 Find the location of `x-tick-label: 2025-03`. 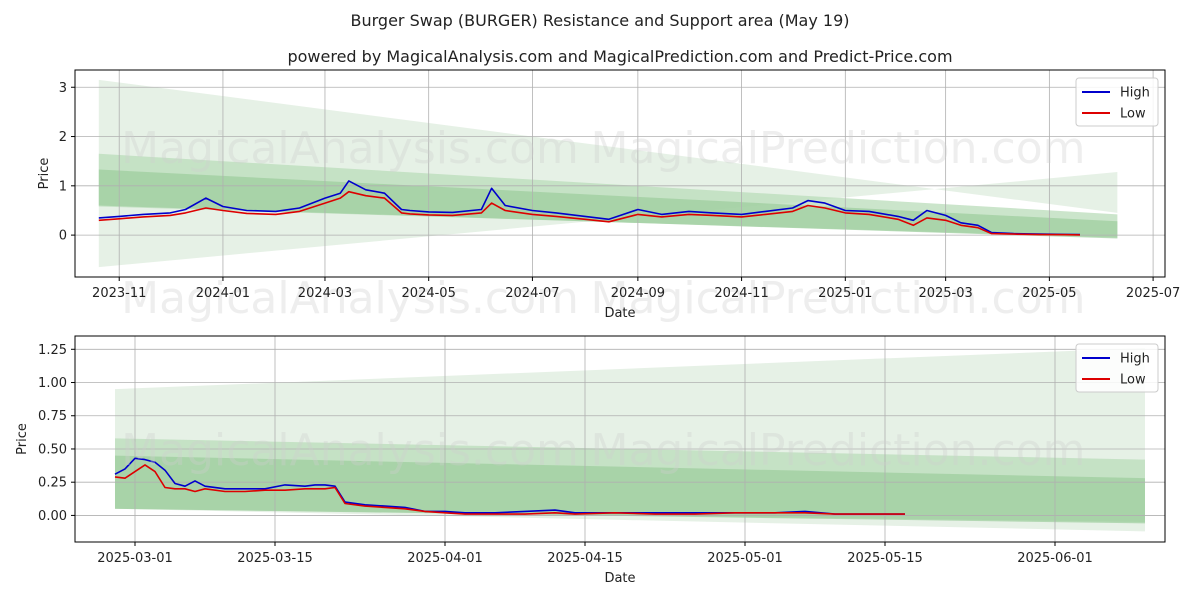

x-tick-label: 2025-03 is located at coordinates (945, 293).